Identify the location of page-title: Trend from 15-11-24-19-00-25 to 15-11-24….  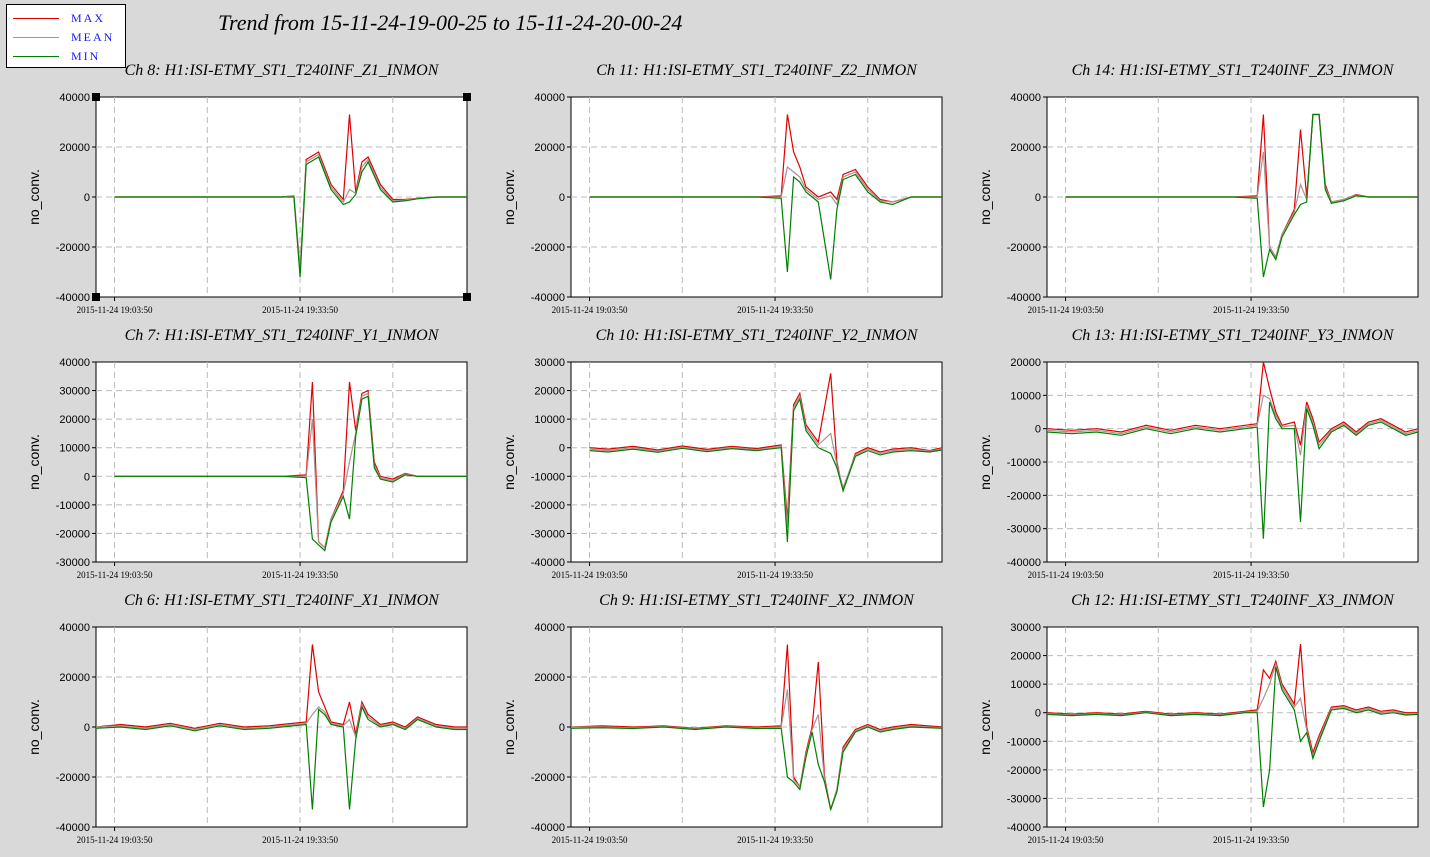
(450, 22).